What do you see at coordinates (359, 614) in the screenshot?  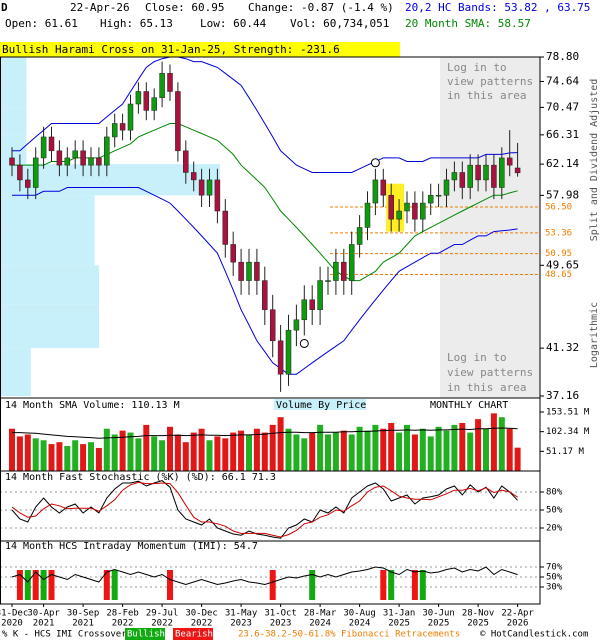 I see `x-tick-label: 30-Aug` at bounding box center [359, 614].